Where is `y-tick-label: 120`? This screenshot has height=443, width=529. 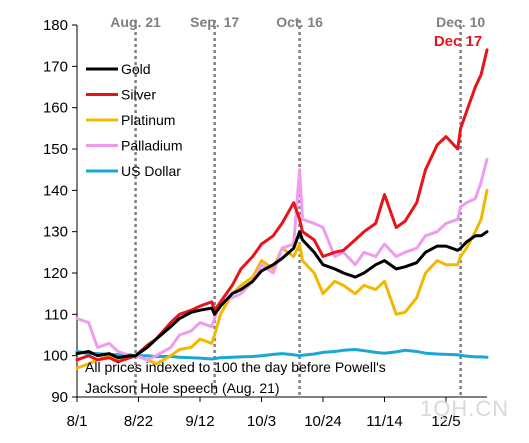 y-tick-label: 120 is located at coordinates (55, 273).